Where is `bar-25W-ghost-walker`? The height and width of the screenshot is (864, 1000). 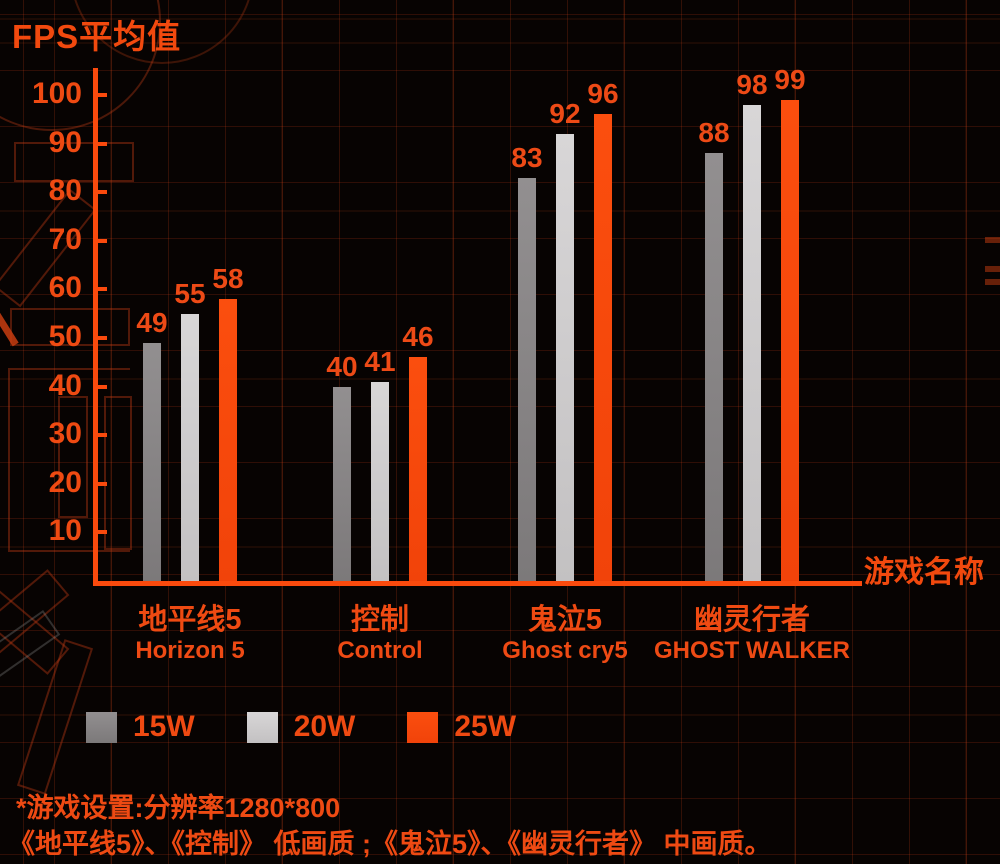
bar-25W-ghost-walker is located at coordinates (790, 340).